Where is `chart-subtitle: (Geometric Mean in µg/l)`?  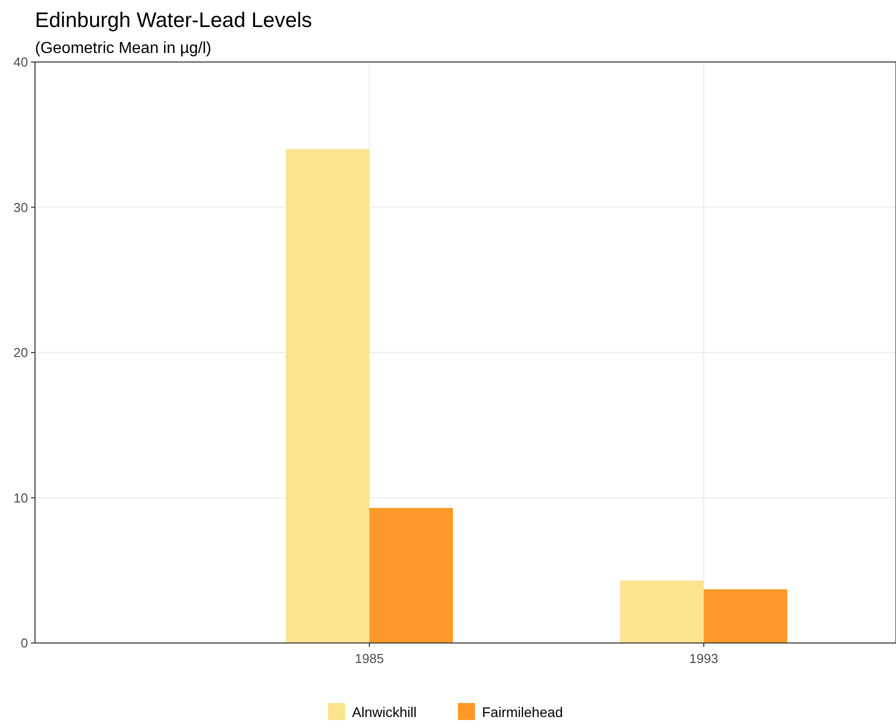
chart-subtitle: (Geometric Mean in µg/l) is located at coordinates (123, 48).